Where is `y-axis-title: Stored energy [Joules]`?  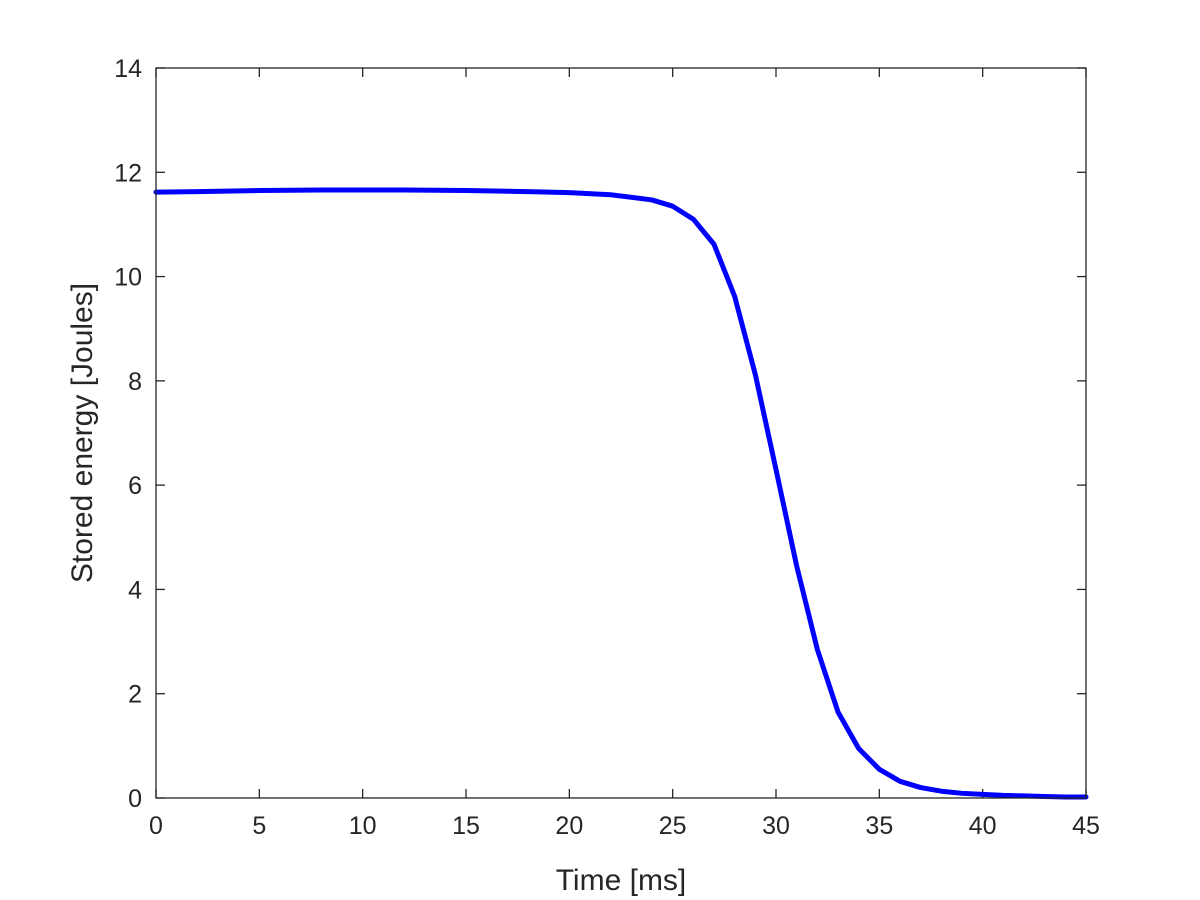
y-axis-title: Stored energy [Joules] is located at coordinates (82, 433).